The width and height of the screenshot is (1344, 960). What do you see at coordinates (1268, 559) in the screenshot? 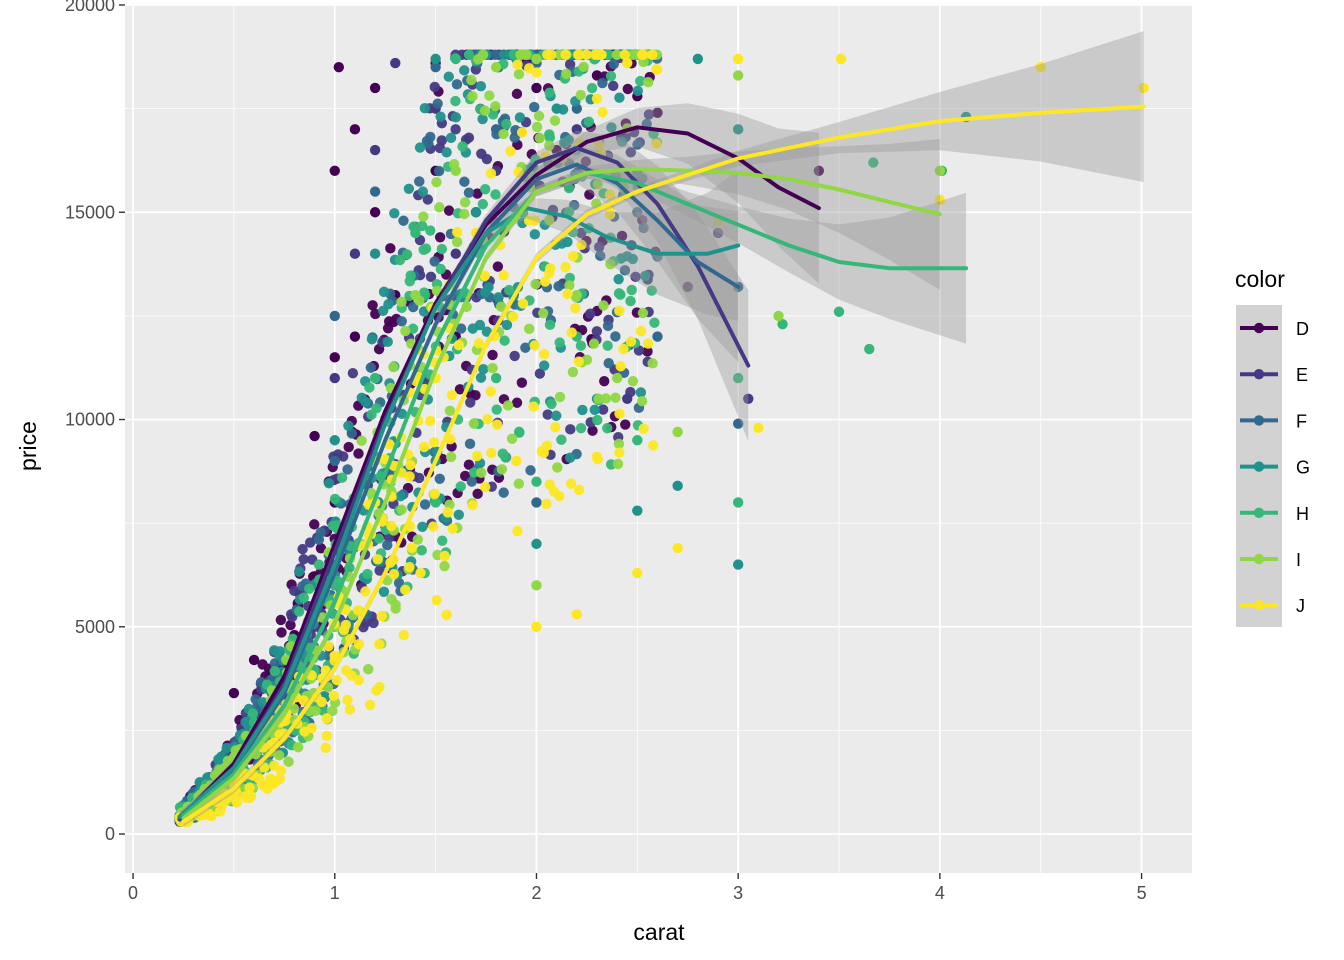
I see `legend-item-I: I` at bounding box center [1268, 559].